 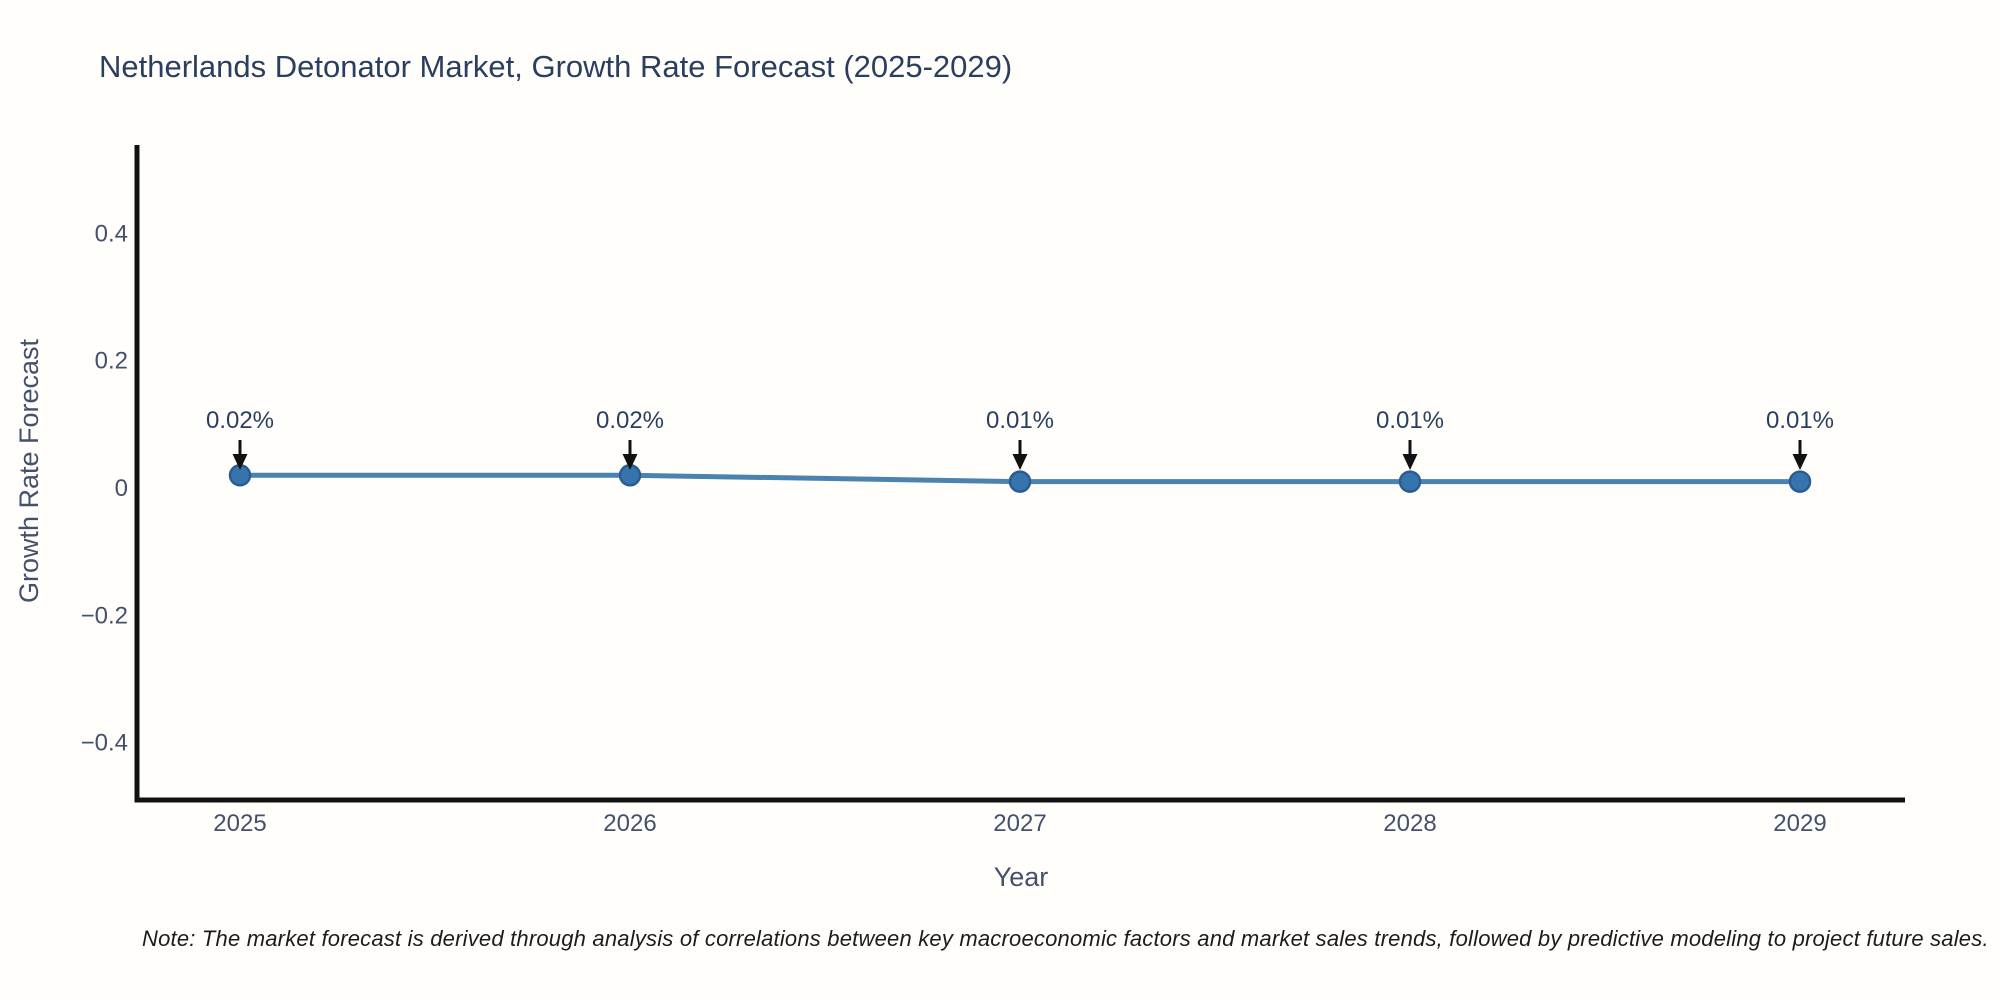 I want to click on x-tick-label: 2025, so click(x=239, y=823).